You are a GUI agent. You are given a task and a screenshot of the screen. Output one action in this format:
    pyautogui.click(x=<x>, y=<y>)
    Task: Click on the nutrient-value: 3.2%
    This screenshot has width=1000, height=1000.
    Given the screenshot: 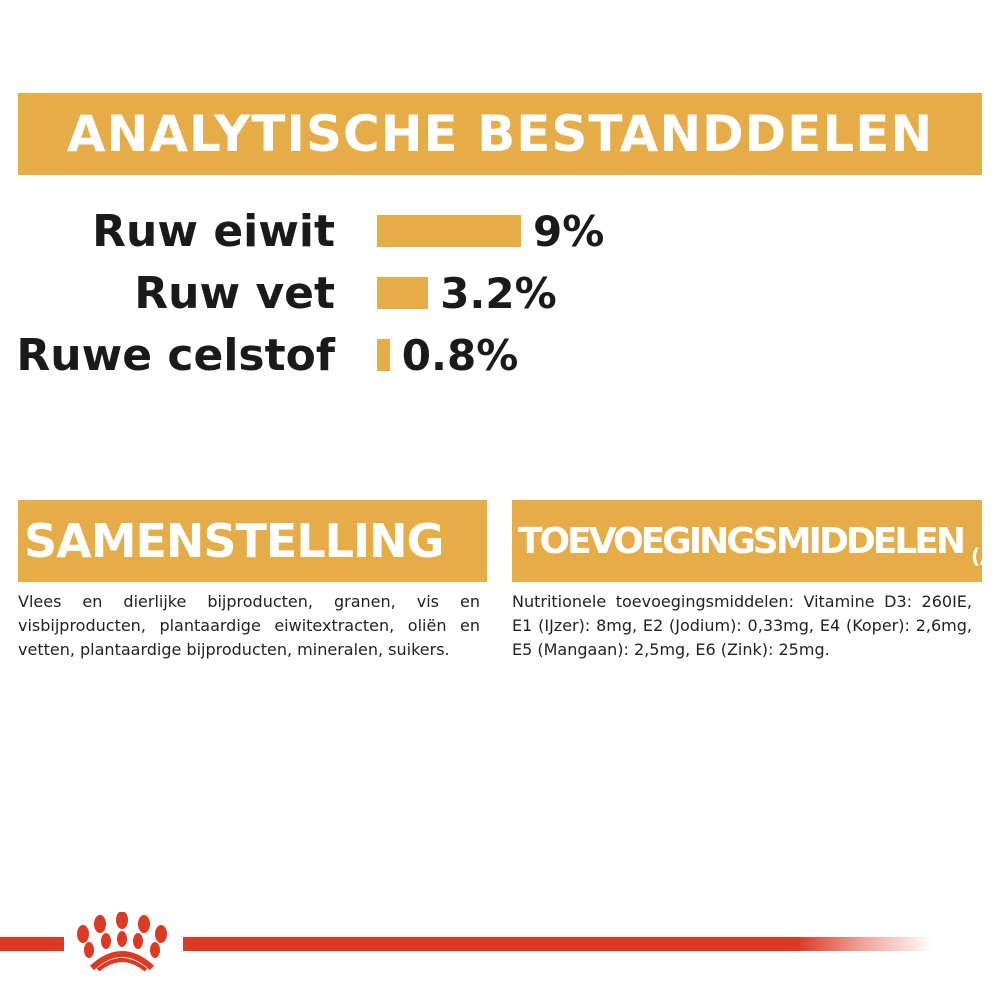 What is the action you would take?
    pyautogui.click(x=498, y=293)
    